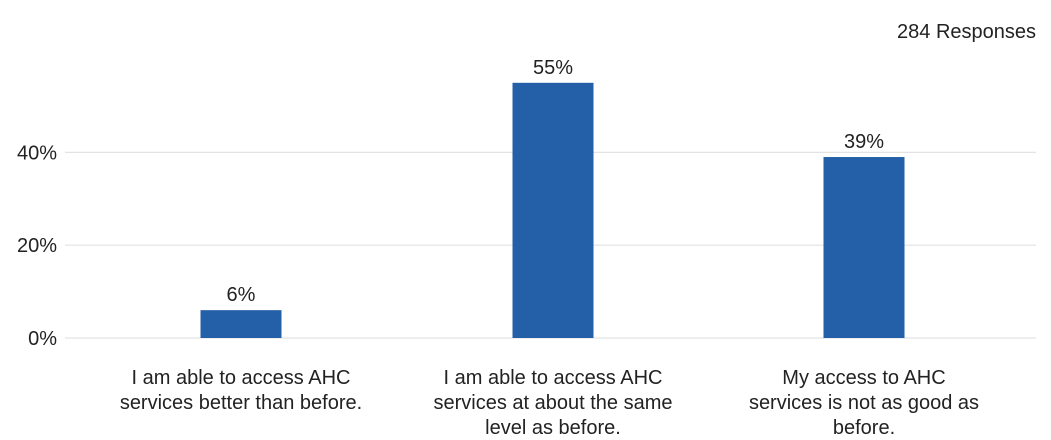  I want to click on category-label-line: before., so click(864, 426).